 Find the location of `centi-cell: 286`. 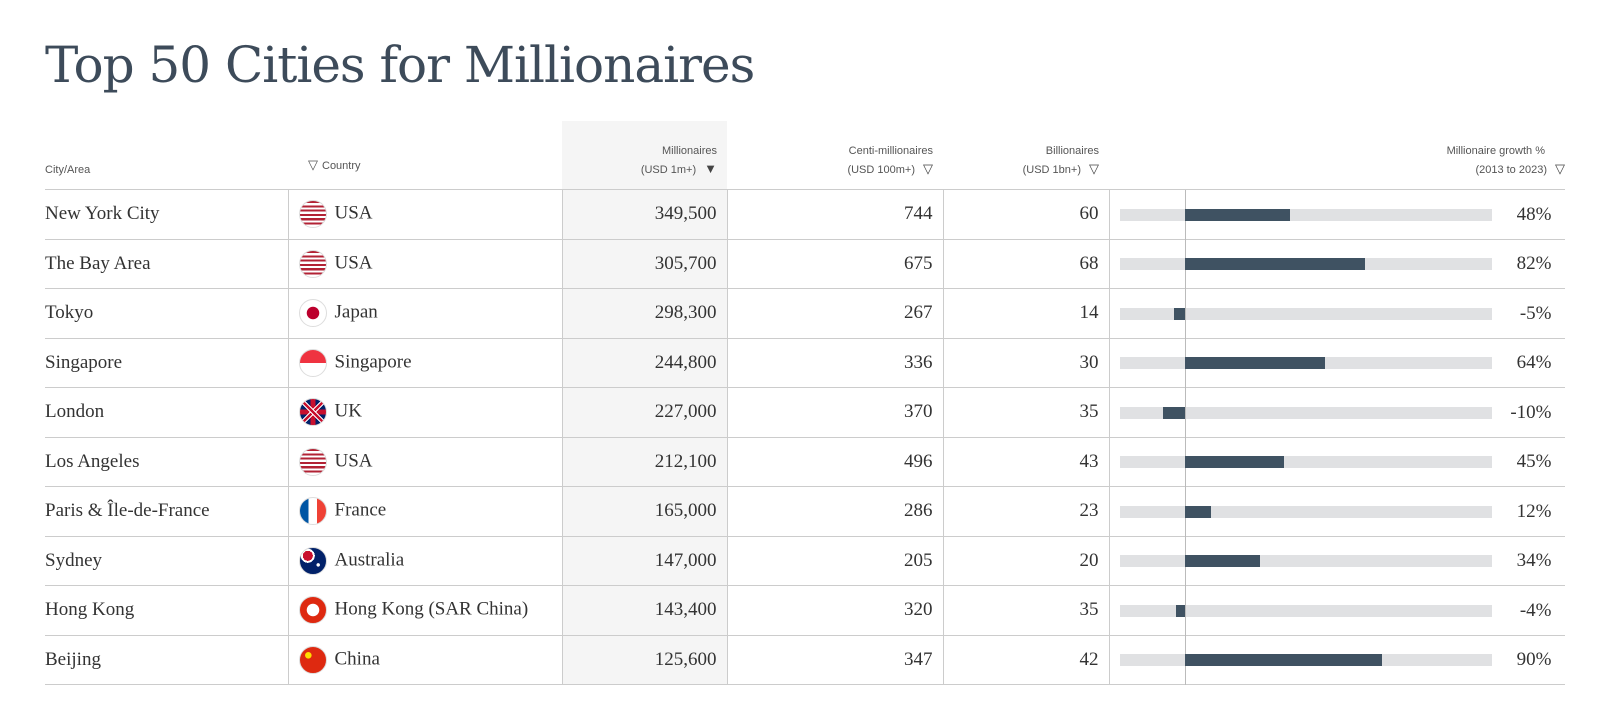

centi-cell: 286 is located at coordinates (834, 511).